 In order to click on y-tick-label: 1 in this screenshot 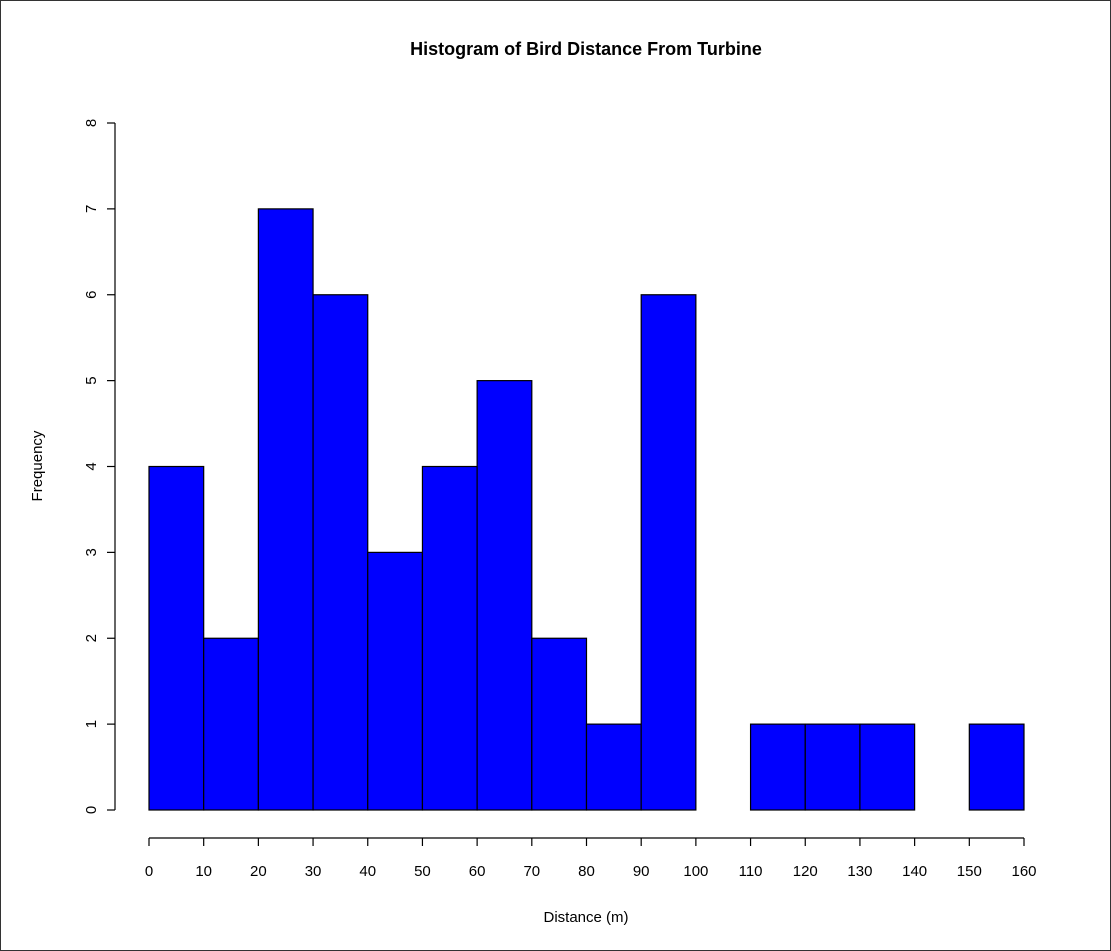, I will do `click(91, 724)`.